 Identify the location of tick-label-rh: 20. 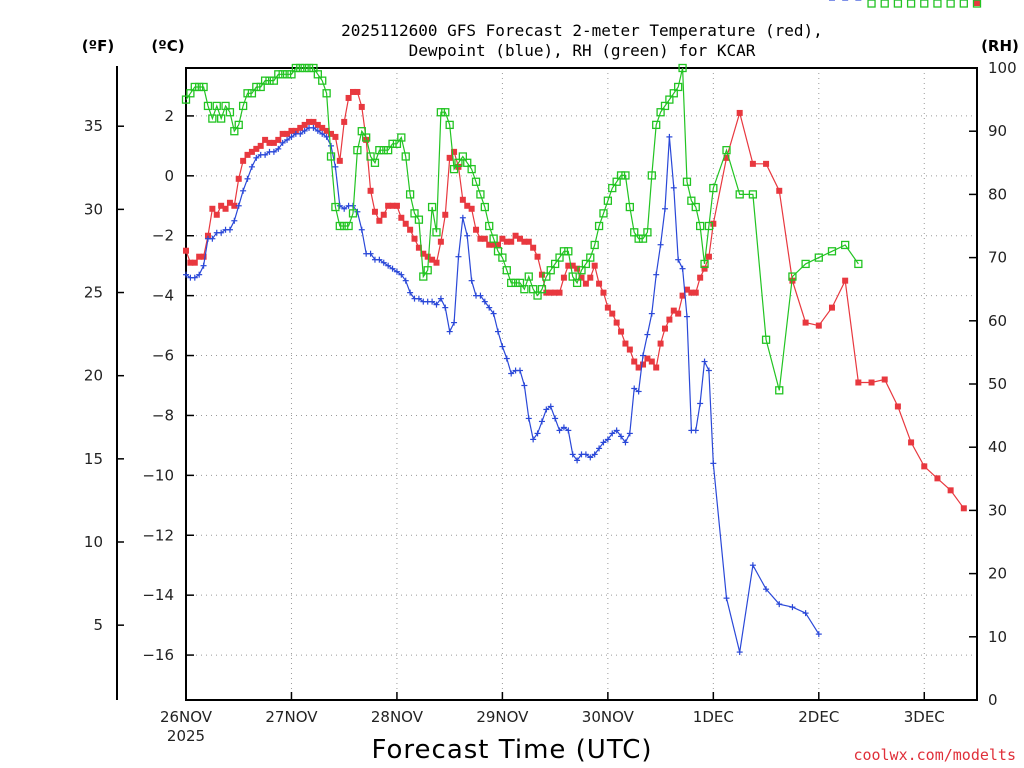
(997, 574).